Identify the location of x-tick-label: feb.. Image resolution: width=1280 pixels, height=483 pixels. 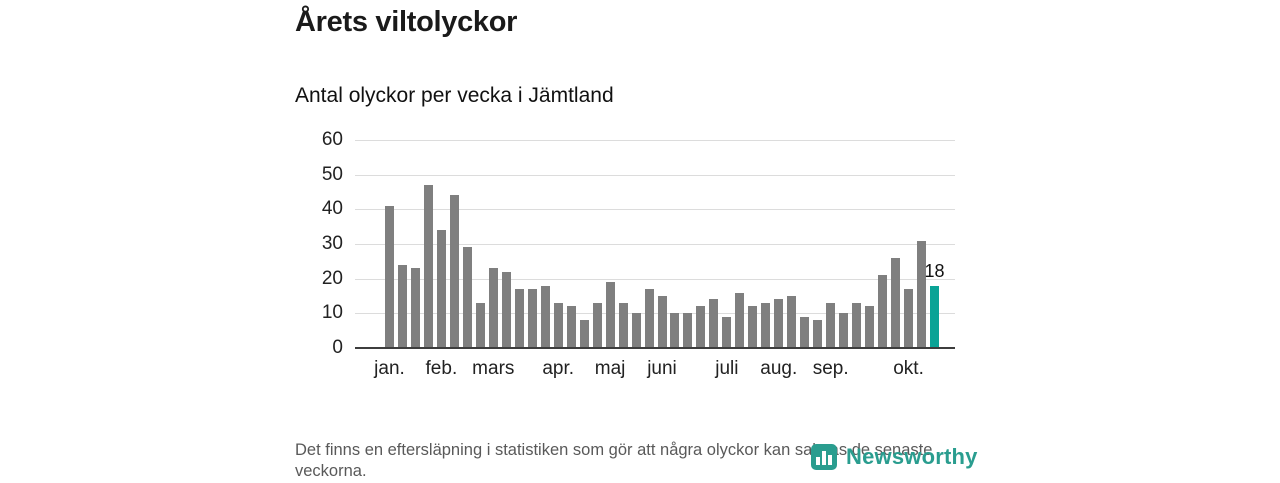
(441, 368).